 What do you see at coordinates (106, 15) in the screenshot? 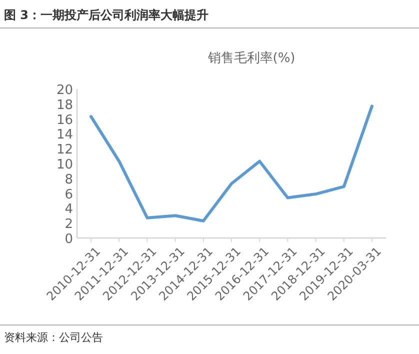
I see `chart-title: 图 3：一期投产后公司利润率大幅提升` at bounding box center [106, 15].